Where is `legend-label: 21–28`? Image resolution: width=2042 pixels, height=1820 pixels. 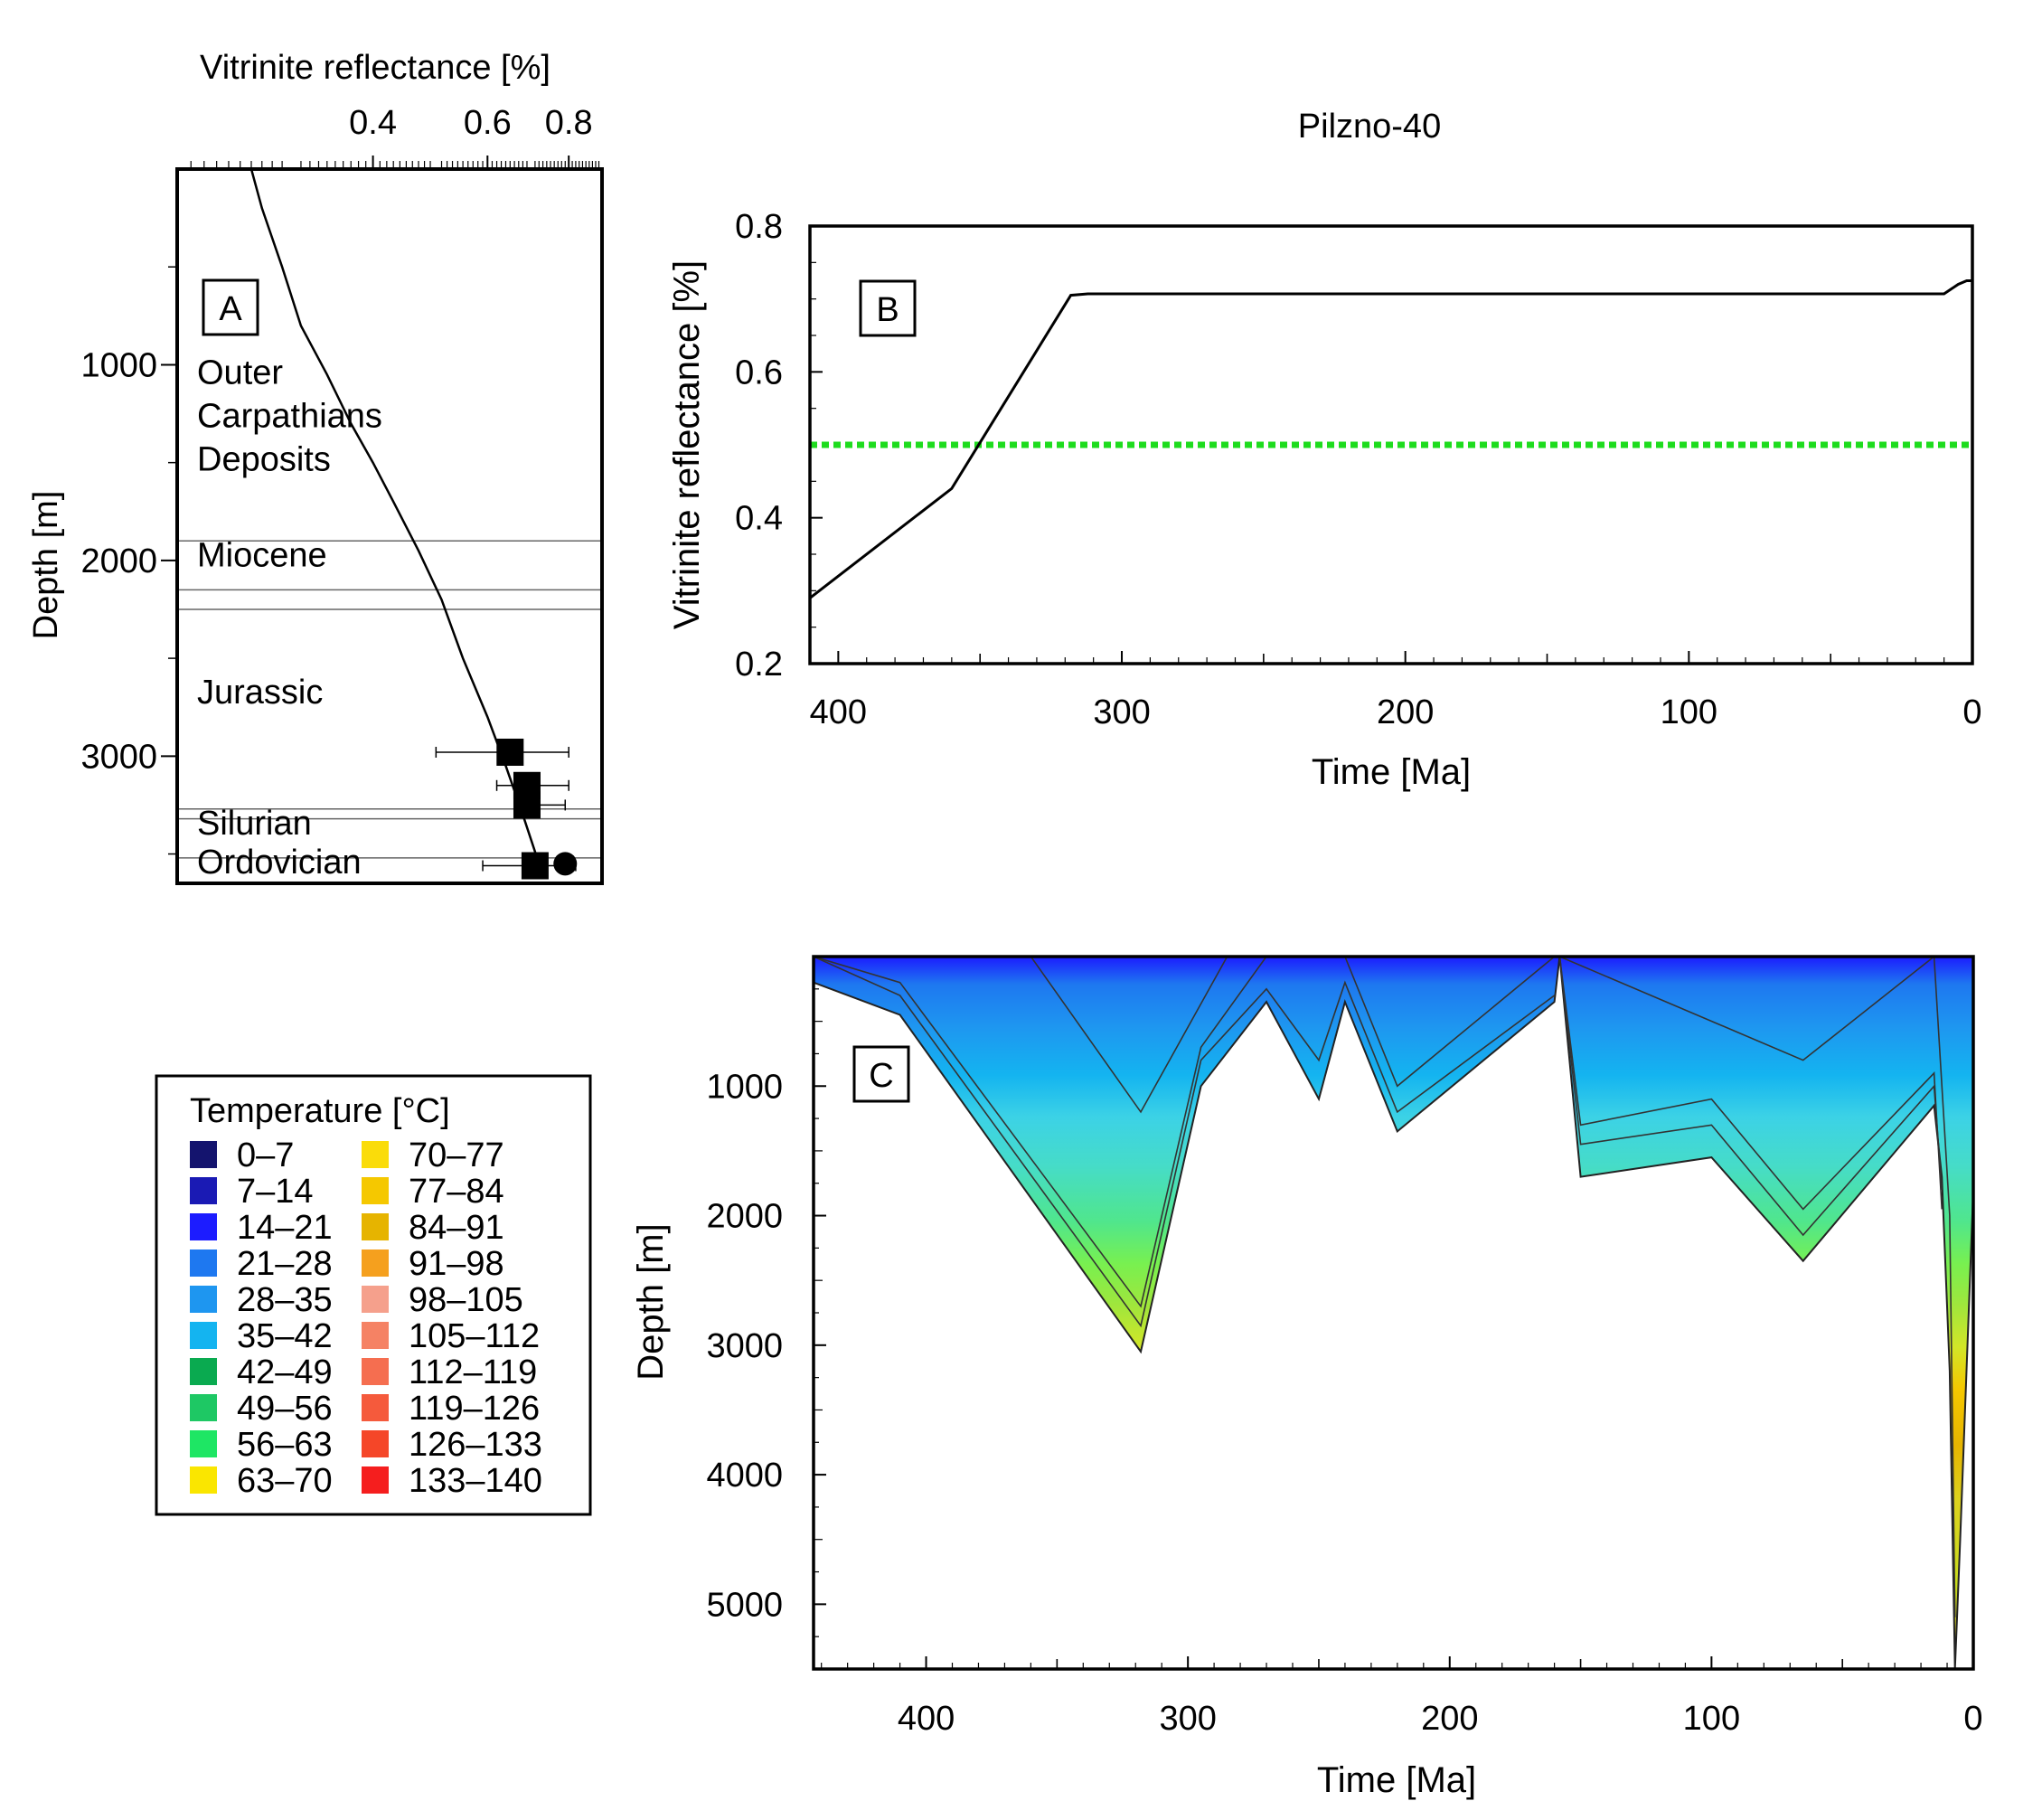
legend-label: 21–28 is located at coordinates (285, 1264).